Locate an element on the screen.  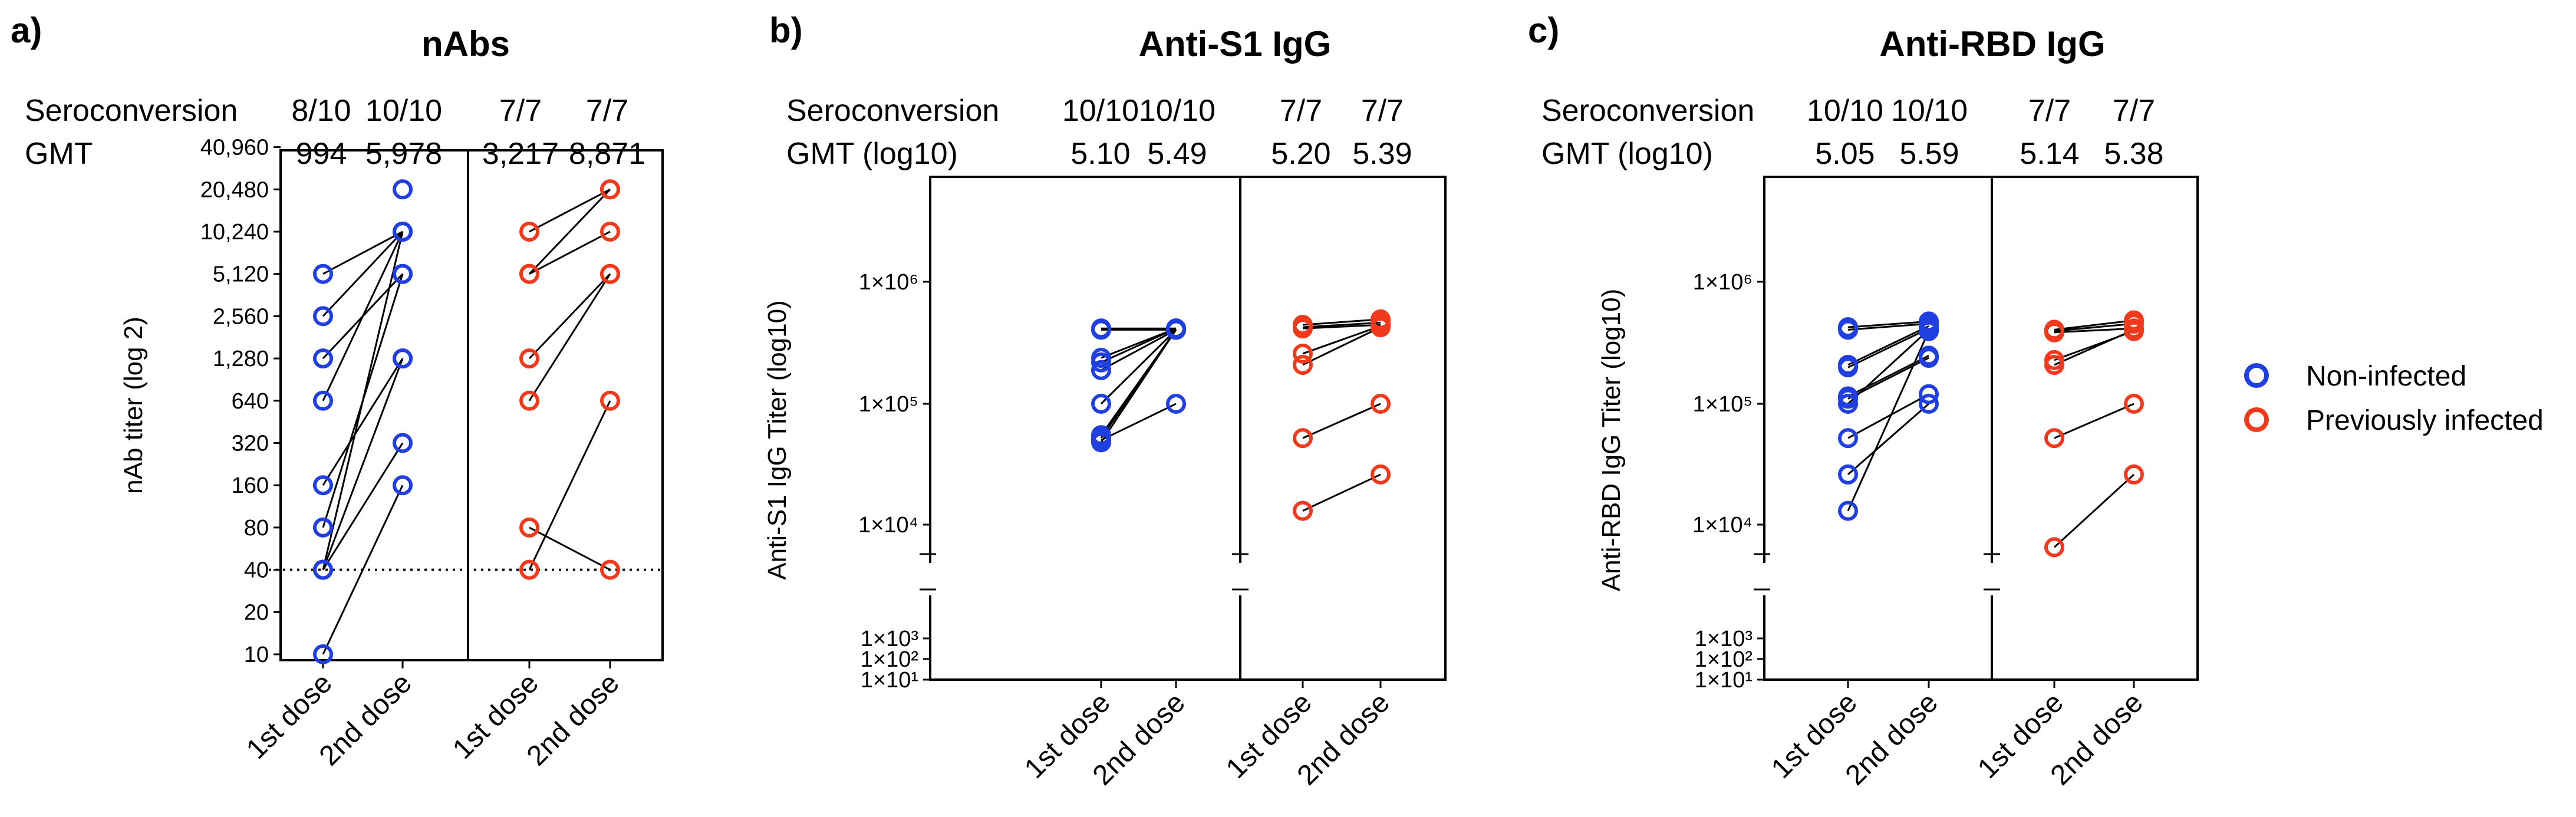
y-tick-label: 640 is located at coordinates (250, 401).